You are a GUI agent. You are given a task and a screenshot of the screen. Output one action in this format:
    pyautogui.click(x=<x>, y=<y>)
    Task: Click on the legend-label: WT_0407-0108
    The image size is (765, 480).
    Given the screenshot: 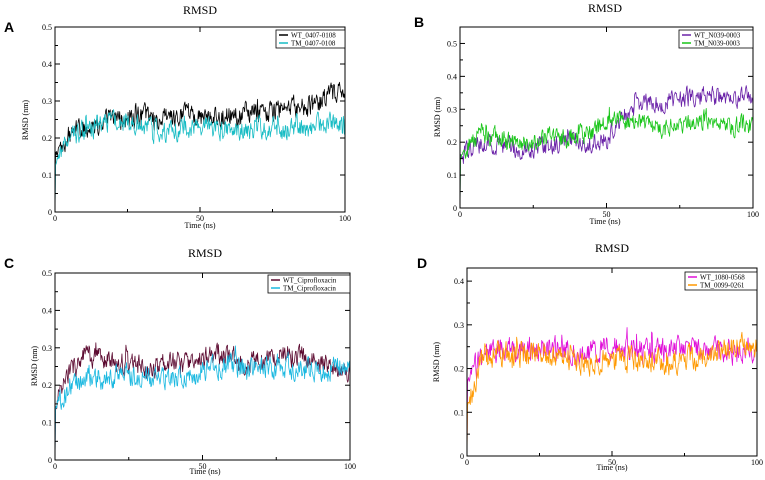 What is the action you would take?
    pyautogui.click(x=313, y=36)
    